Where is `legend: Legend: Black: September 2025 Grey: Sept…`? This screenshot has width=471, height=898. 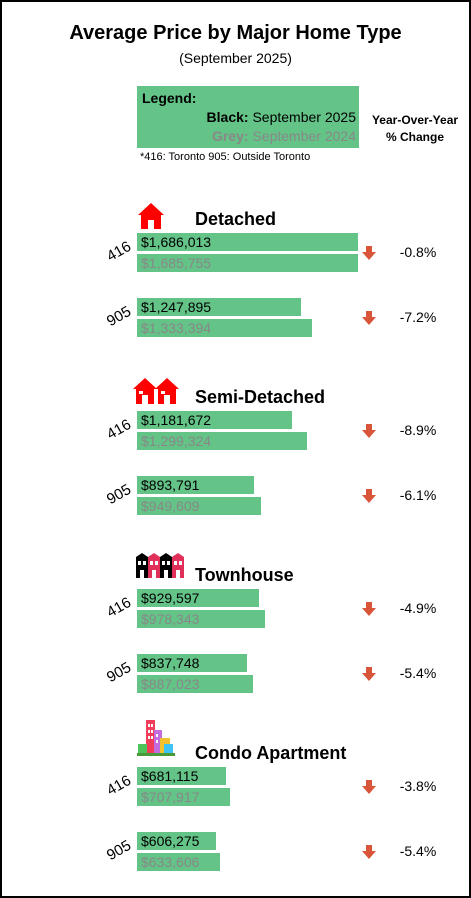 legend: Legend: Black: September 2025 Grey: Sept… is located at coordinates (248, 117).